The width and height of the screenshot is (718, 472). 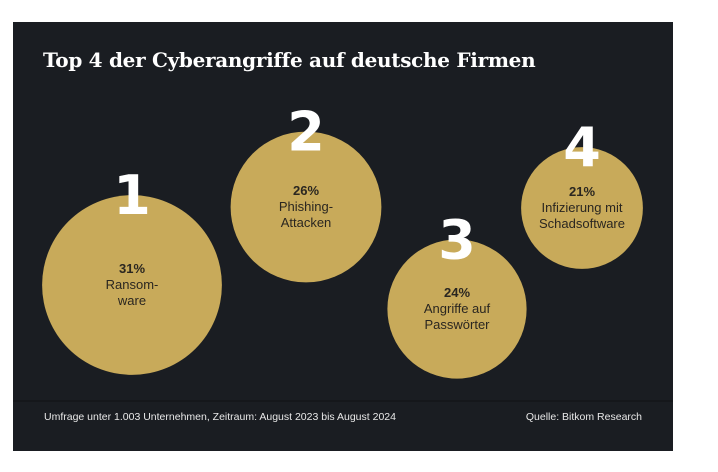 What do you see at coordinates (582, 191) in the screenshot?
I see `value-label: 21%` at bounding box center [582, 191].